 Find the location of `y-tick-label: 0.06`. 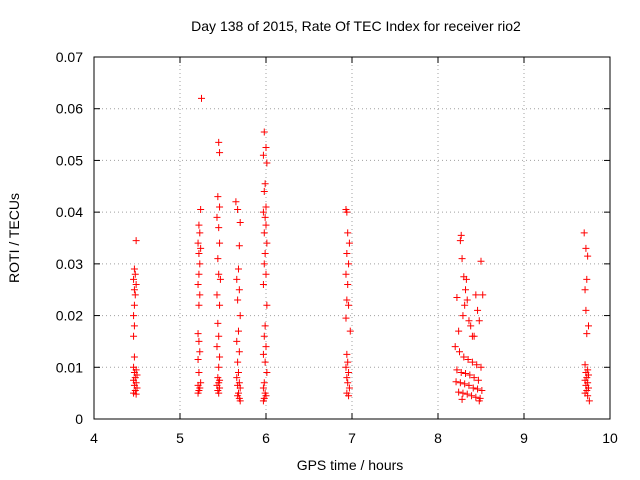

y-tick-label: 0.06 is located at coordinates (69, 109).